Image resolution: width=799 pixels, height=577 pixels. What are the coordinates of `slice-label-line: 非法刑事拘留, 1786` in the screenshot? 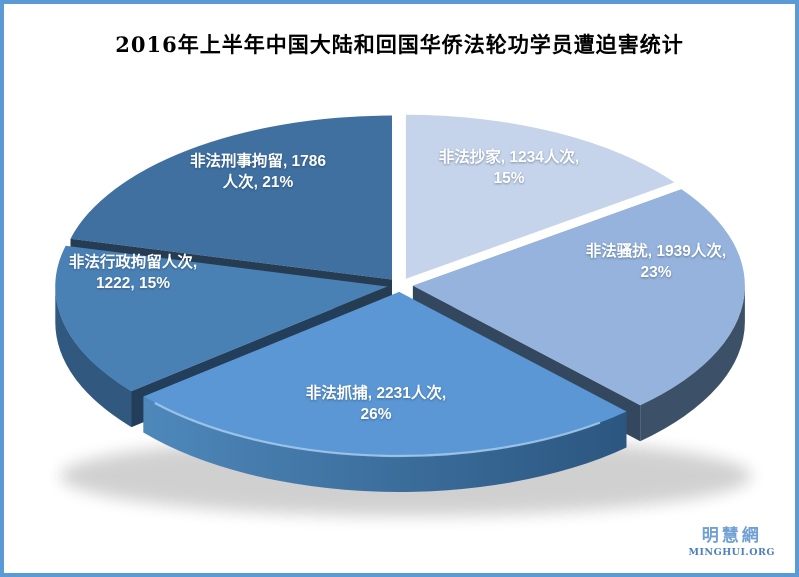 It's located at (258, 161).